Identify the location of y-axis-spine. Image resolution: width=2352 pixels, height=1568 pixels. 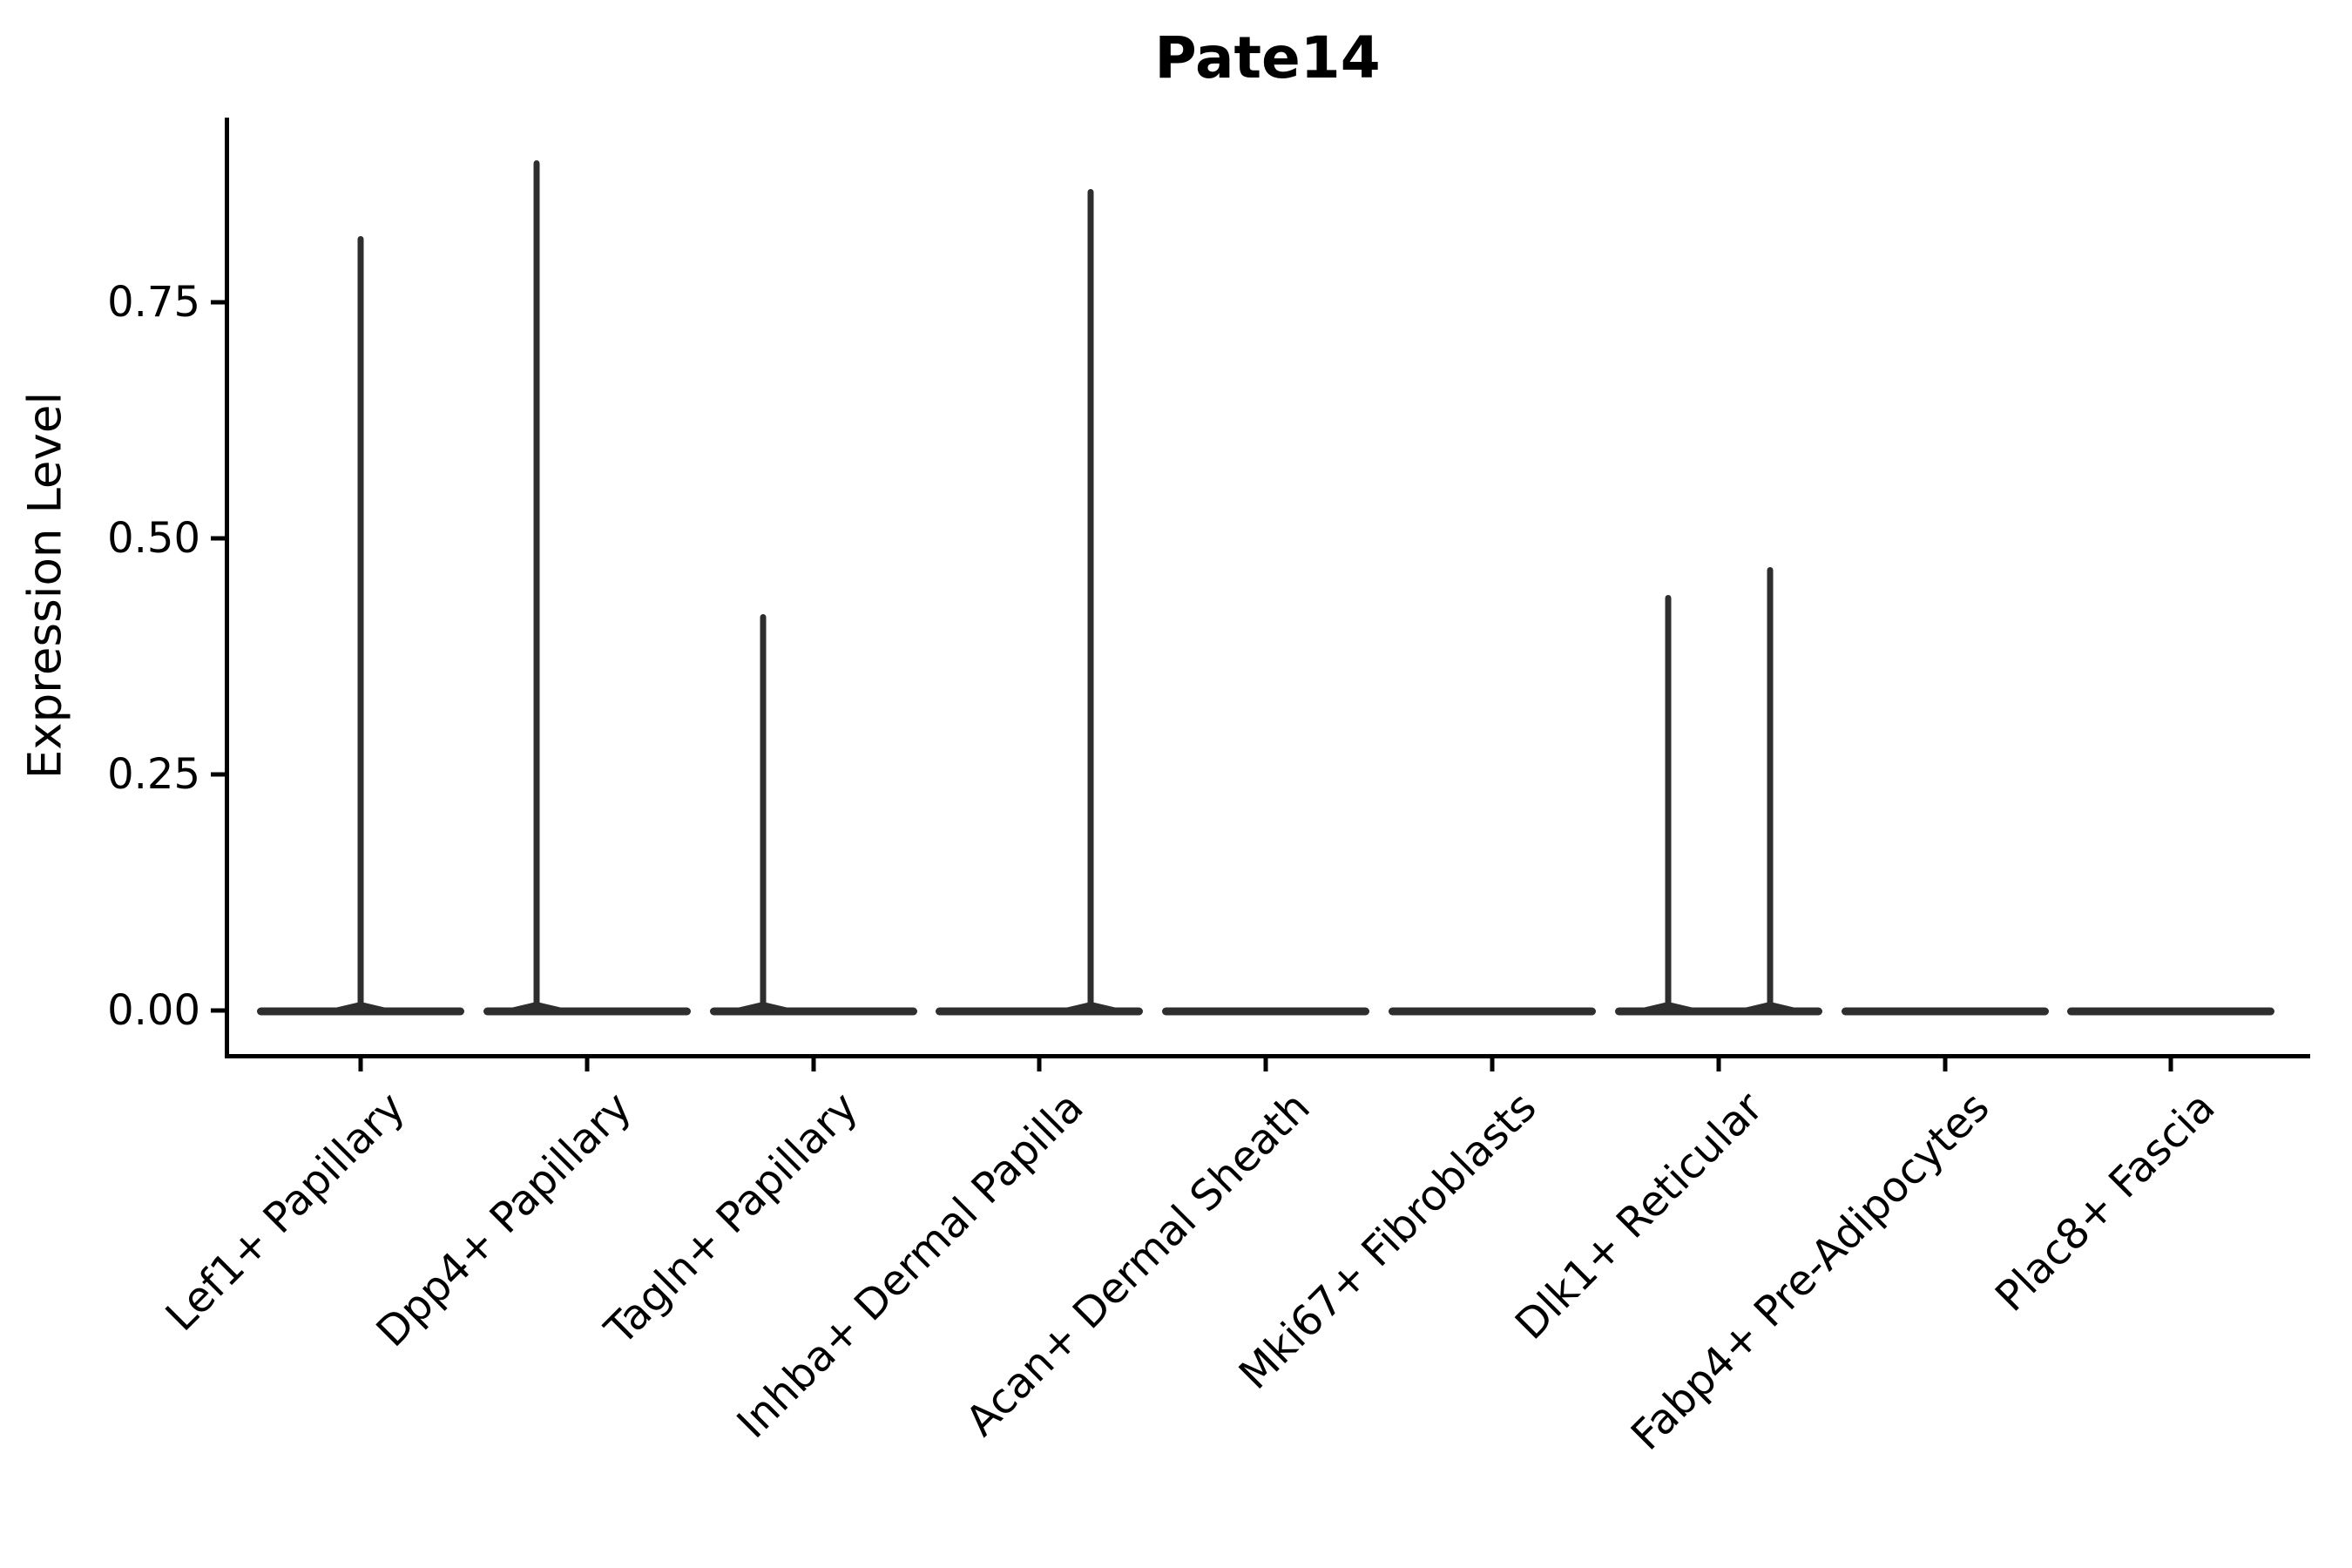
(227, 588).